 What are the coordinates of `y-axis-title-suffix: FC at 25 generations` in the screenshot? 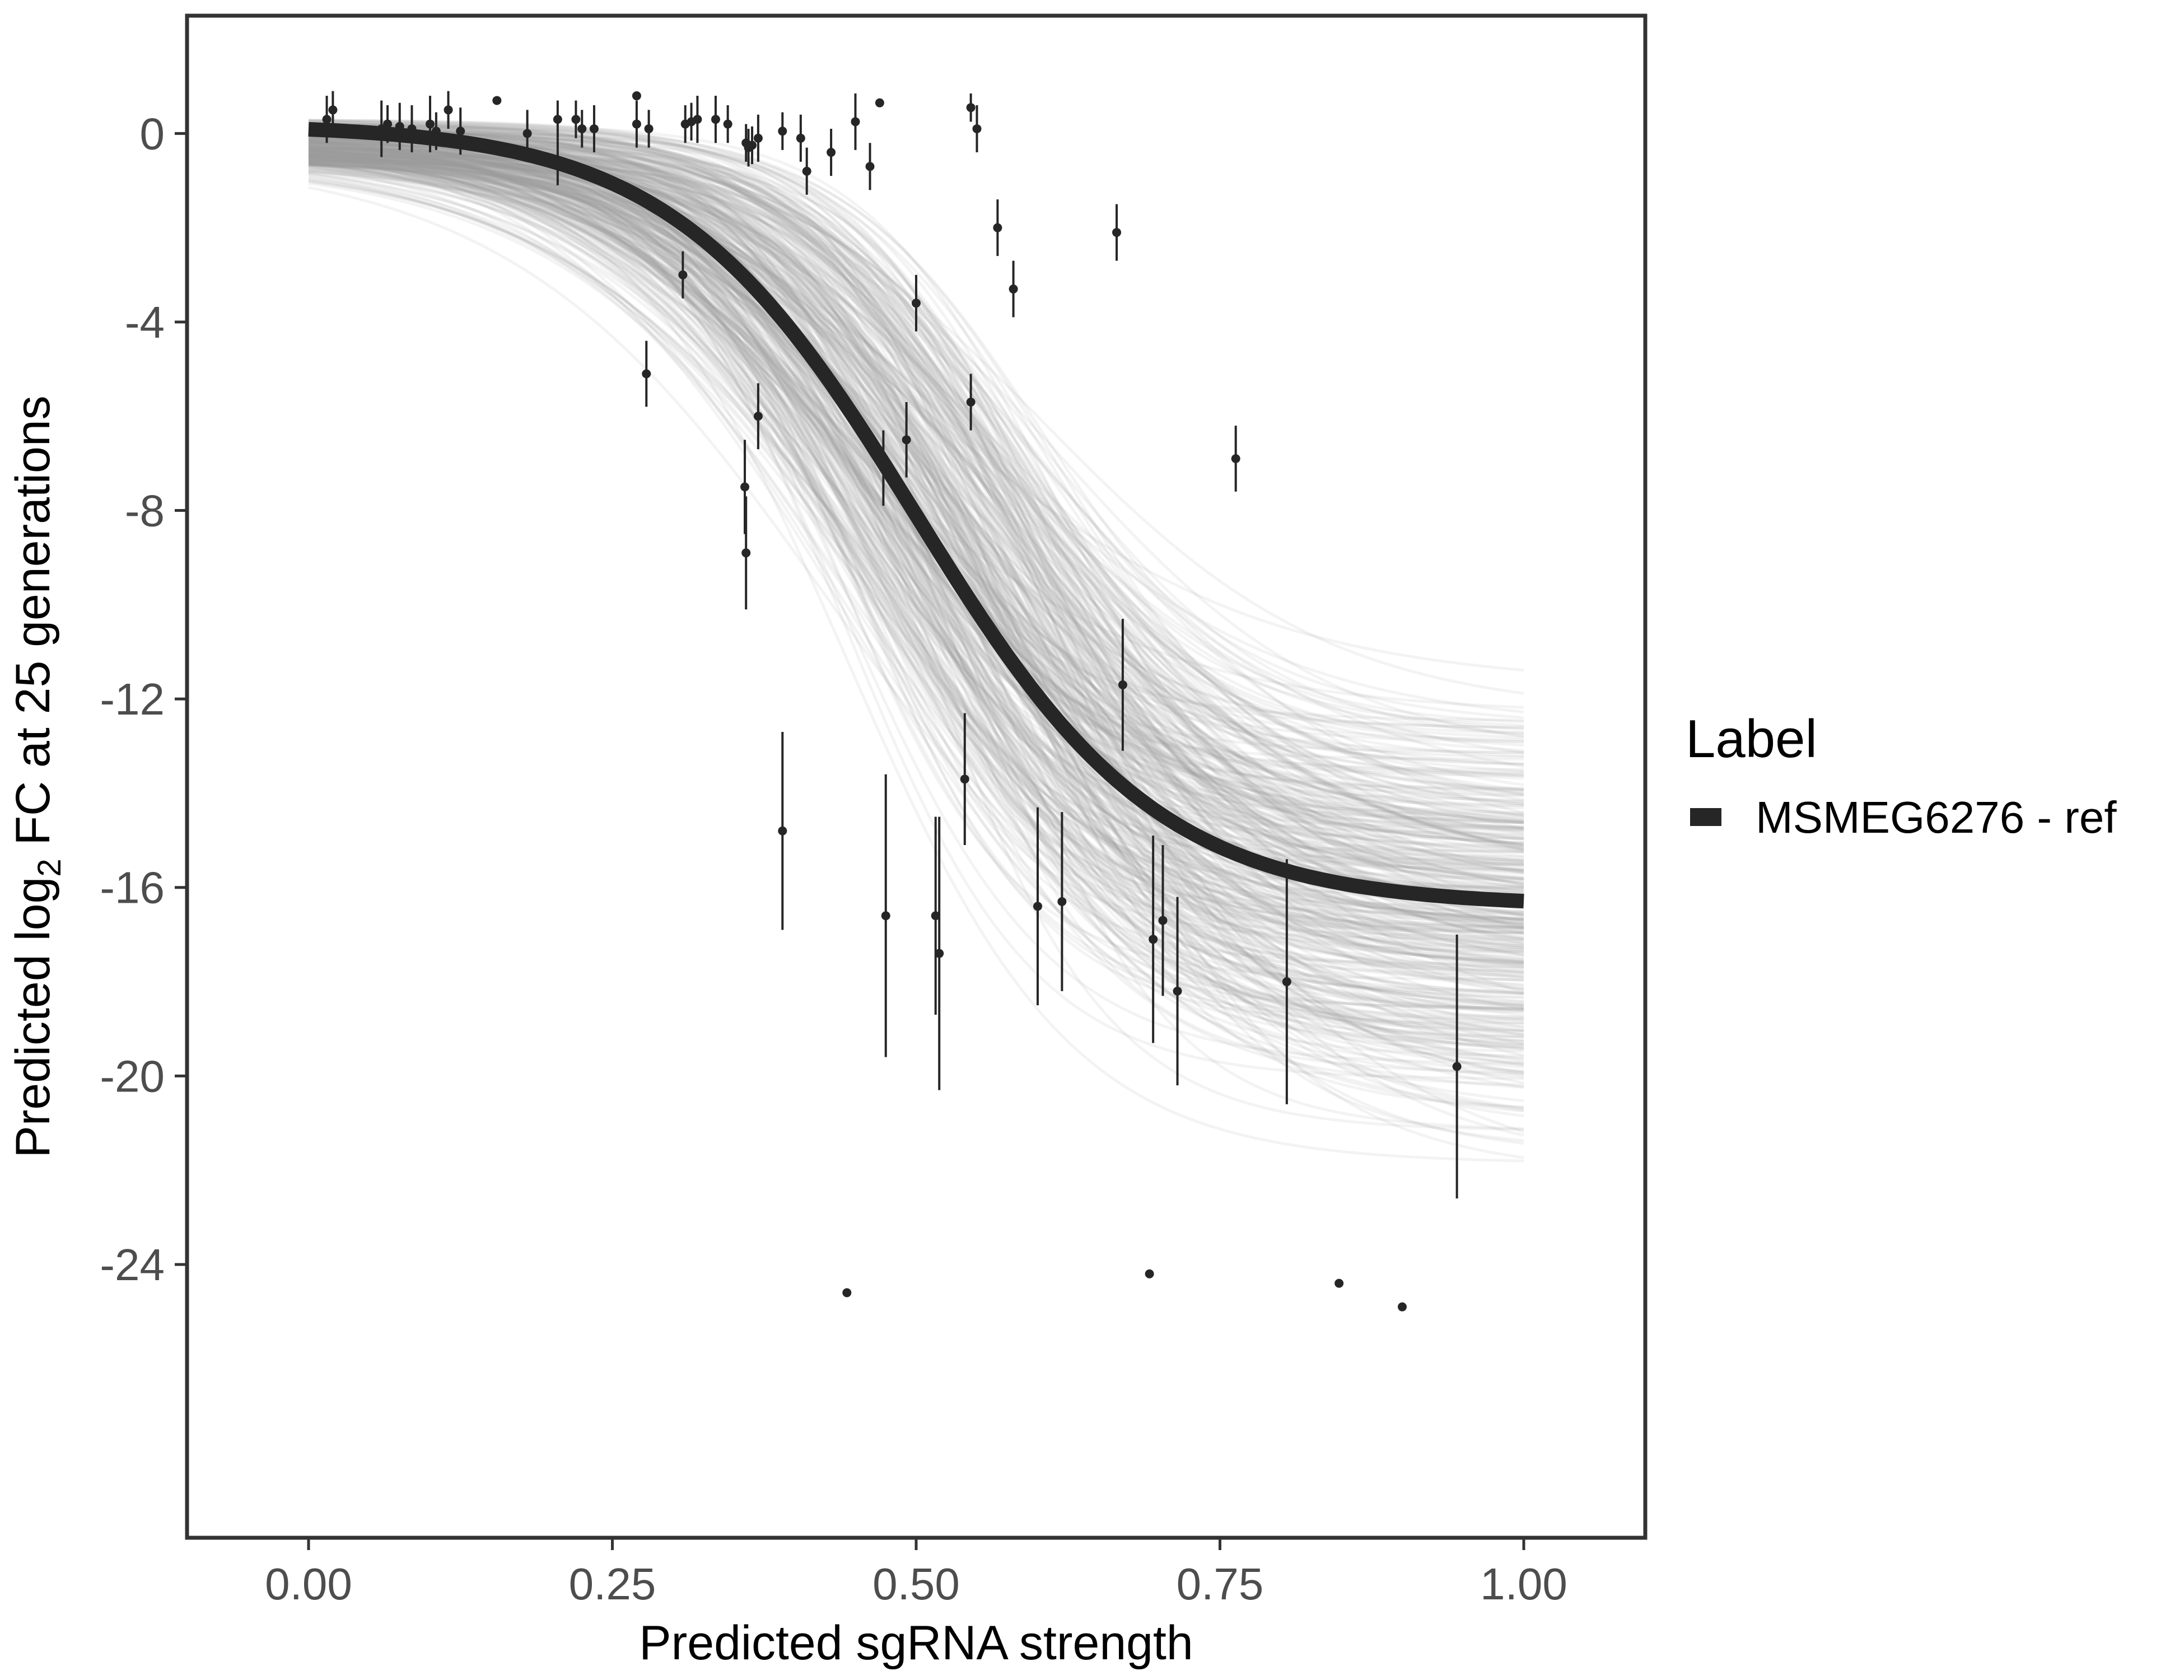 It's located at (33, 627).